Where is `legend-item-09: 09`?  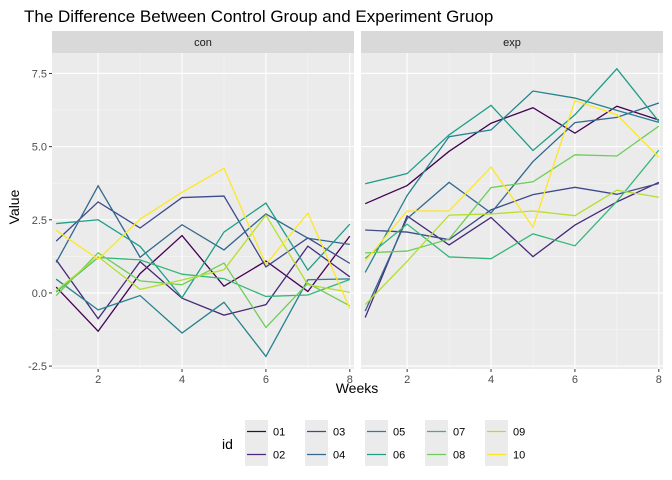
legend-item-09: 09 is located at coordinates (505, 431).